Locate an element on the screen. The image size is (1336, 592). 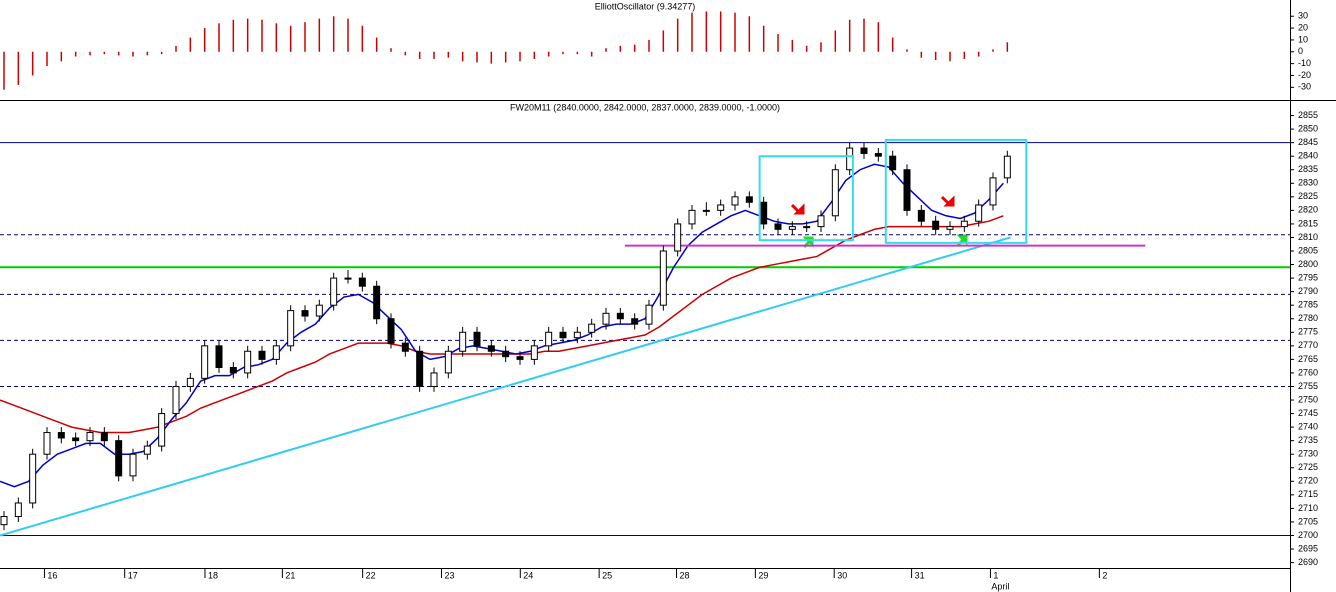
y-tick-label: 2765 is located at coordinates (1308, 359).